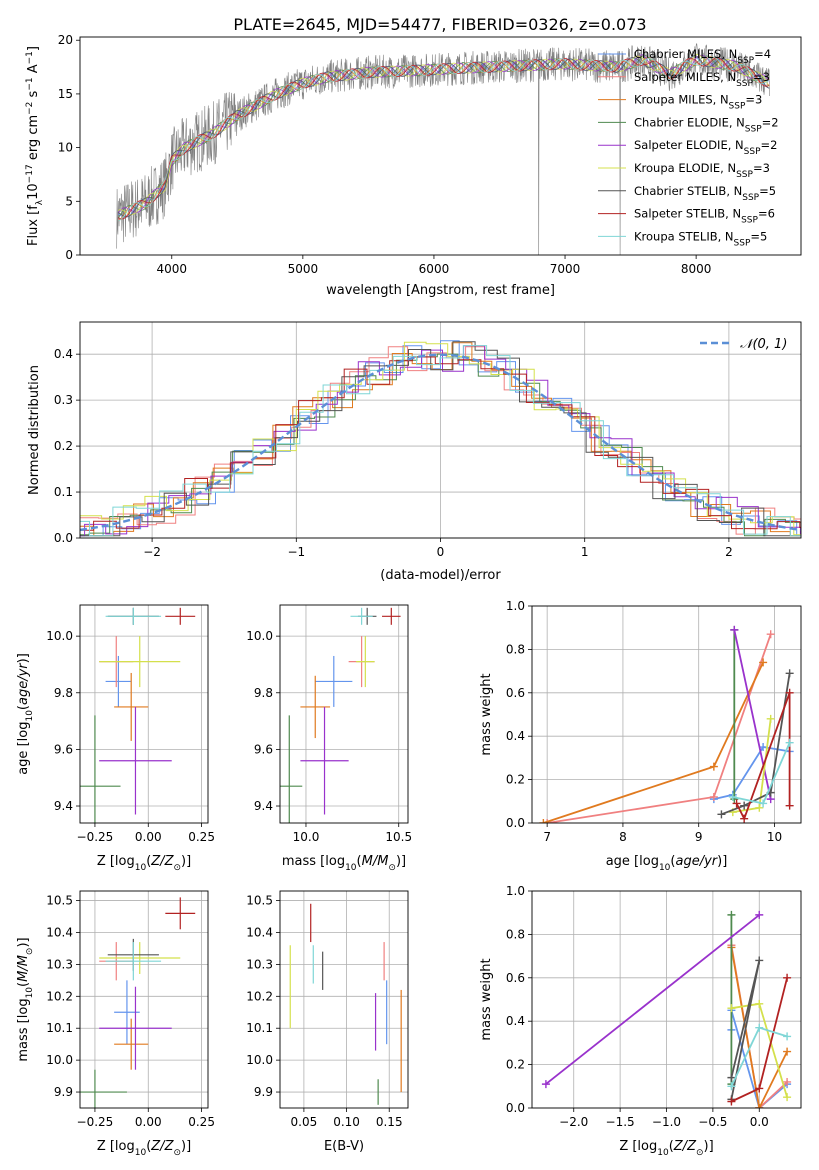 This screenshot has height=1170, width=819. Describe the element at coordinates (653, 721) in the screenshot. I see `mass_weight_vs_age-axes: 7 8 9 10 0.0 0.2 0.4 0.6 0.8 1.0` at that location.